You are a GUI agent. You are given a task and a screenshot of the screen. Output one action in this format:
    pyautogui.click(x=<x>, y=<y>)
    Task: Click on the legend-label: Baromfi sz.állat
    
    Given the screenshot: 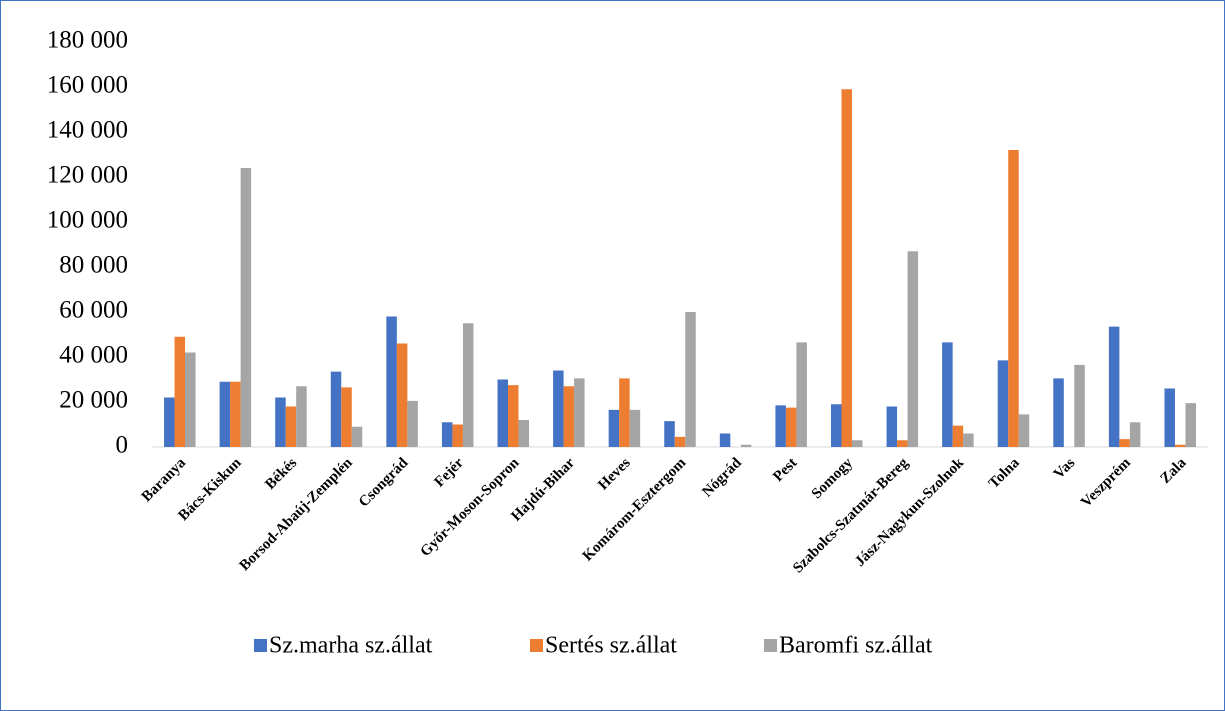 What is the action you would take?
    pyautogui.click(x=856, y=646)
    